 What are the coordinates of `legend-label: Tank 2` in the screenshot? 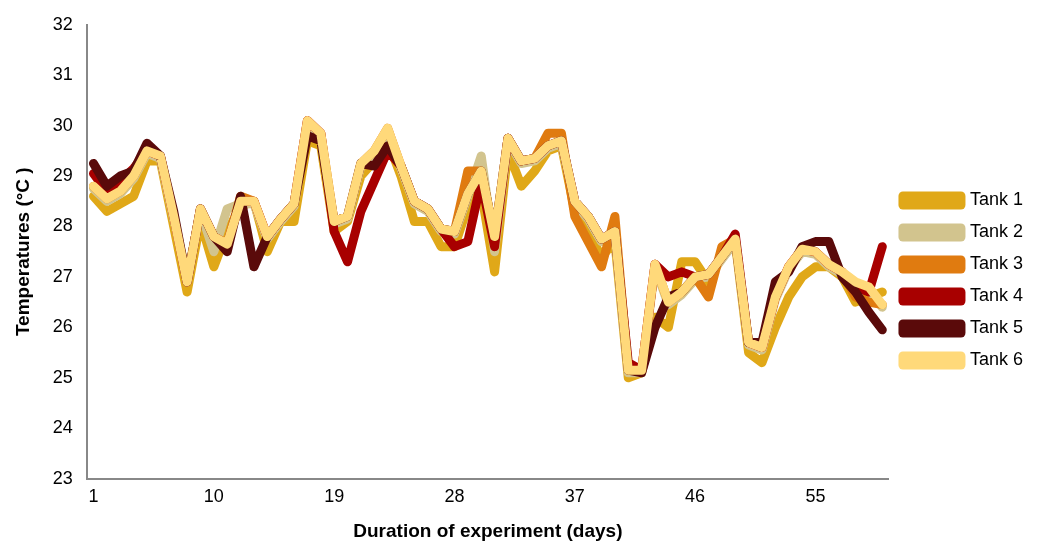 It's located at (996, 231).